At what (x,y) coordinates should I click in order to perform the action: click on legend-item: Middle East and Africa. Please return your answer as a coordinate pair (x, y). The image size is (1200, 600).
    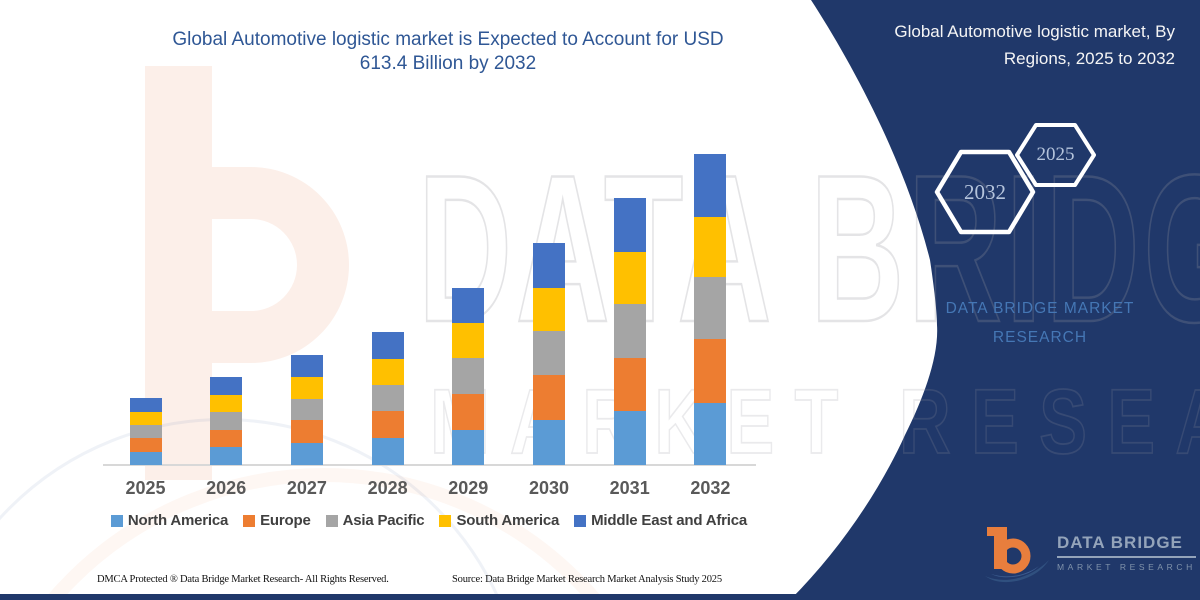
    Looking at the image, I should click on (660, 520).